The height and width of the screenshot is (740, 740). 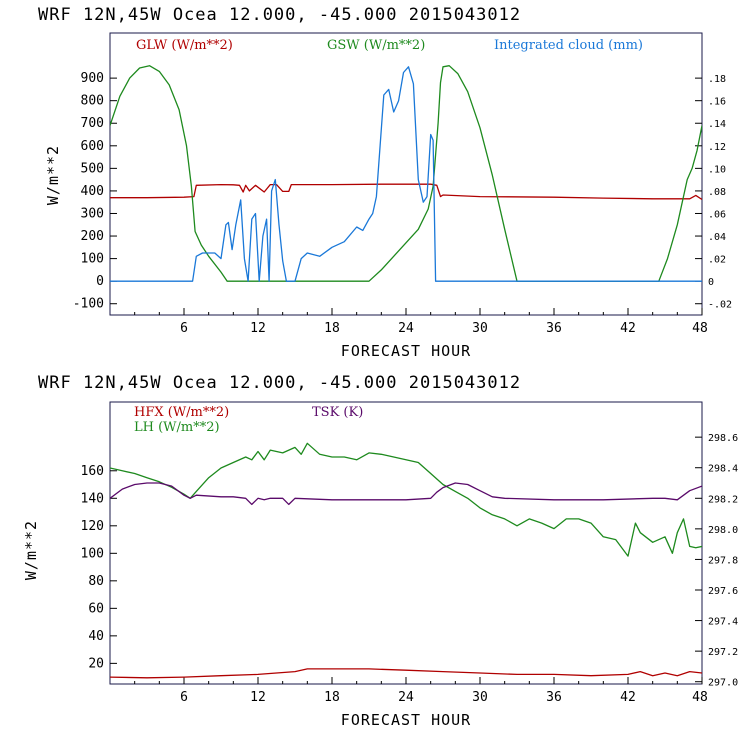 I want to click on top-y2-tick-label: -.02, so click(x=720, y=305).